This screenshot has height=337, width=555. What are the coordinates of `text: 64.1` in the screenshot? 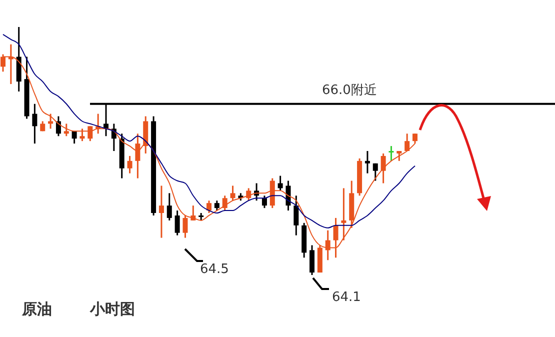 It's located at (346, 297).